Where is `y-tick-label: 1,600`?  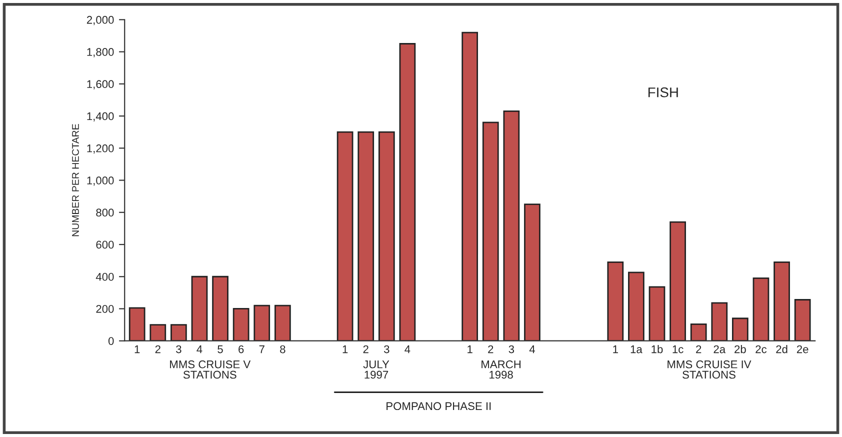 y-tick-label: 1,600 is located at coordinates (100, 85).